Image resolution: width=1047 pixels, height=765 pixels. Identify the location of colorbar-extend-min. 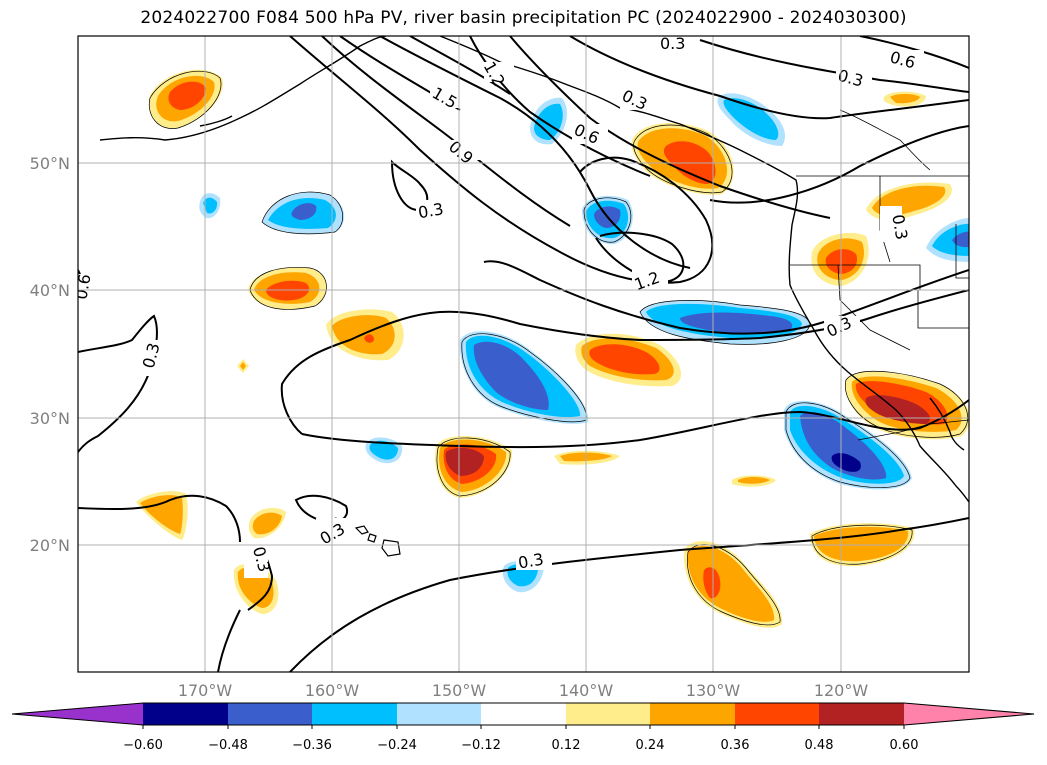
(77, 714).